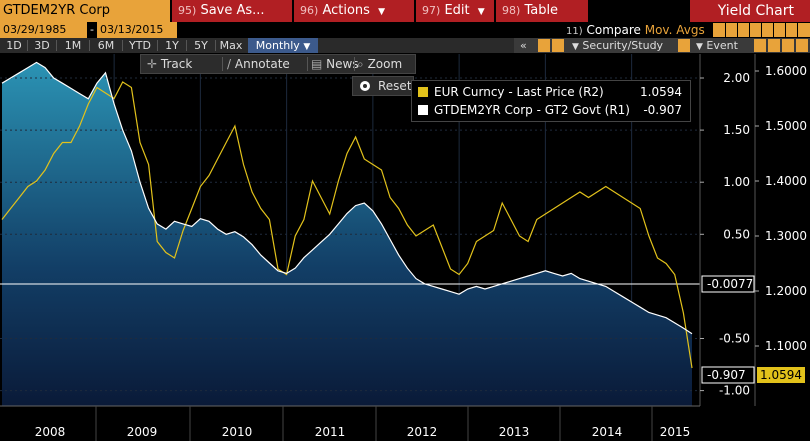 This screenshot has width=810, height=441. I want to click on news-button: ▤ News, so click(335, 64).